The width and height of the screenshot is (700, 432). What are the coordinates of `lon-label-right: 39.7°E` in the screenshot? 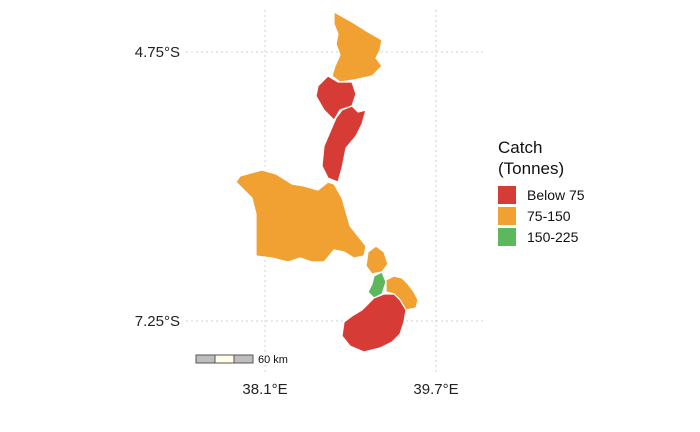 It's located at (435, 389).